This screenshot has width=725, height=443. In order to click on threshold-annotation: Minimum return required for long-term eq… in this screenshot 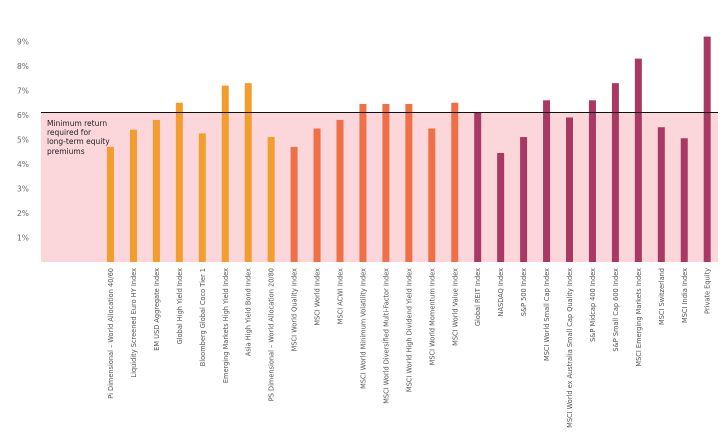, I will do `click(83, 137)`.